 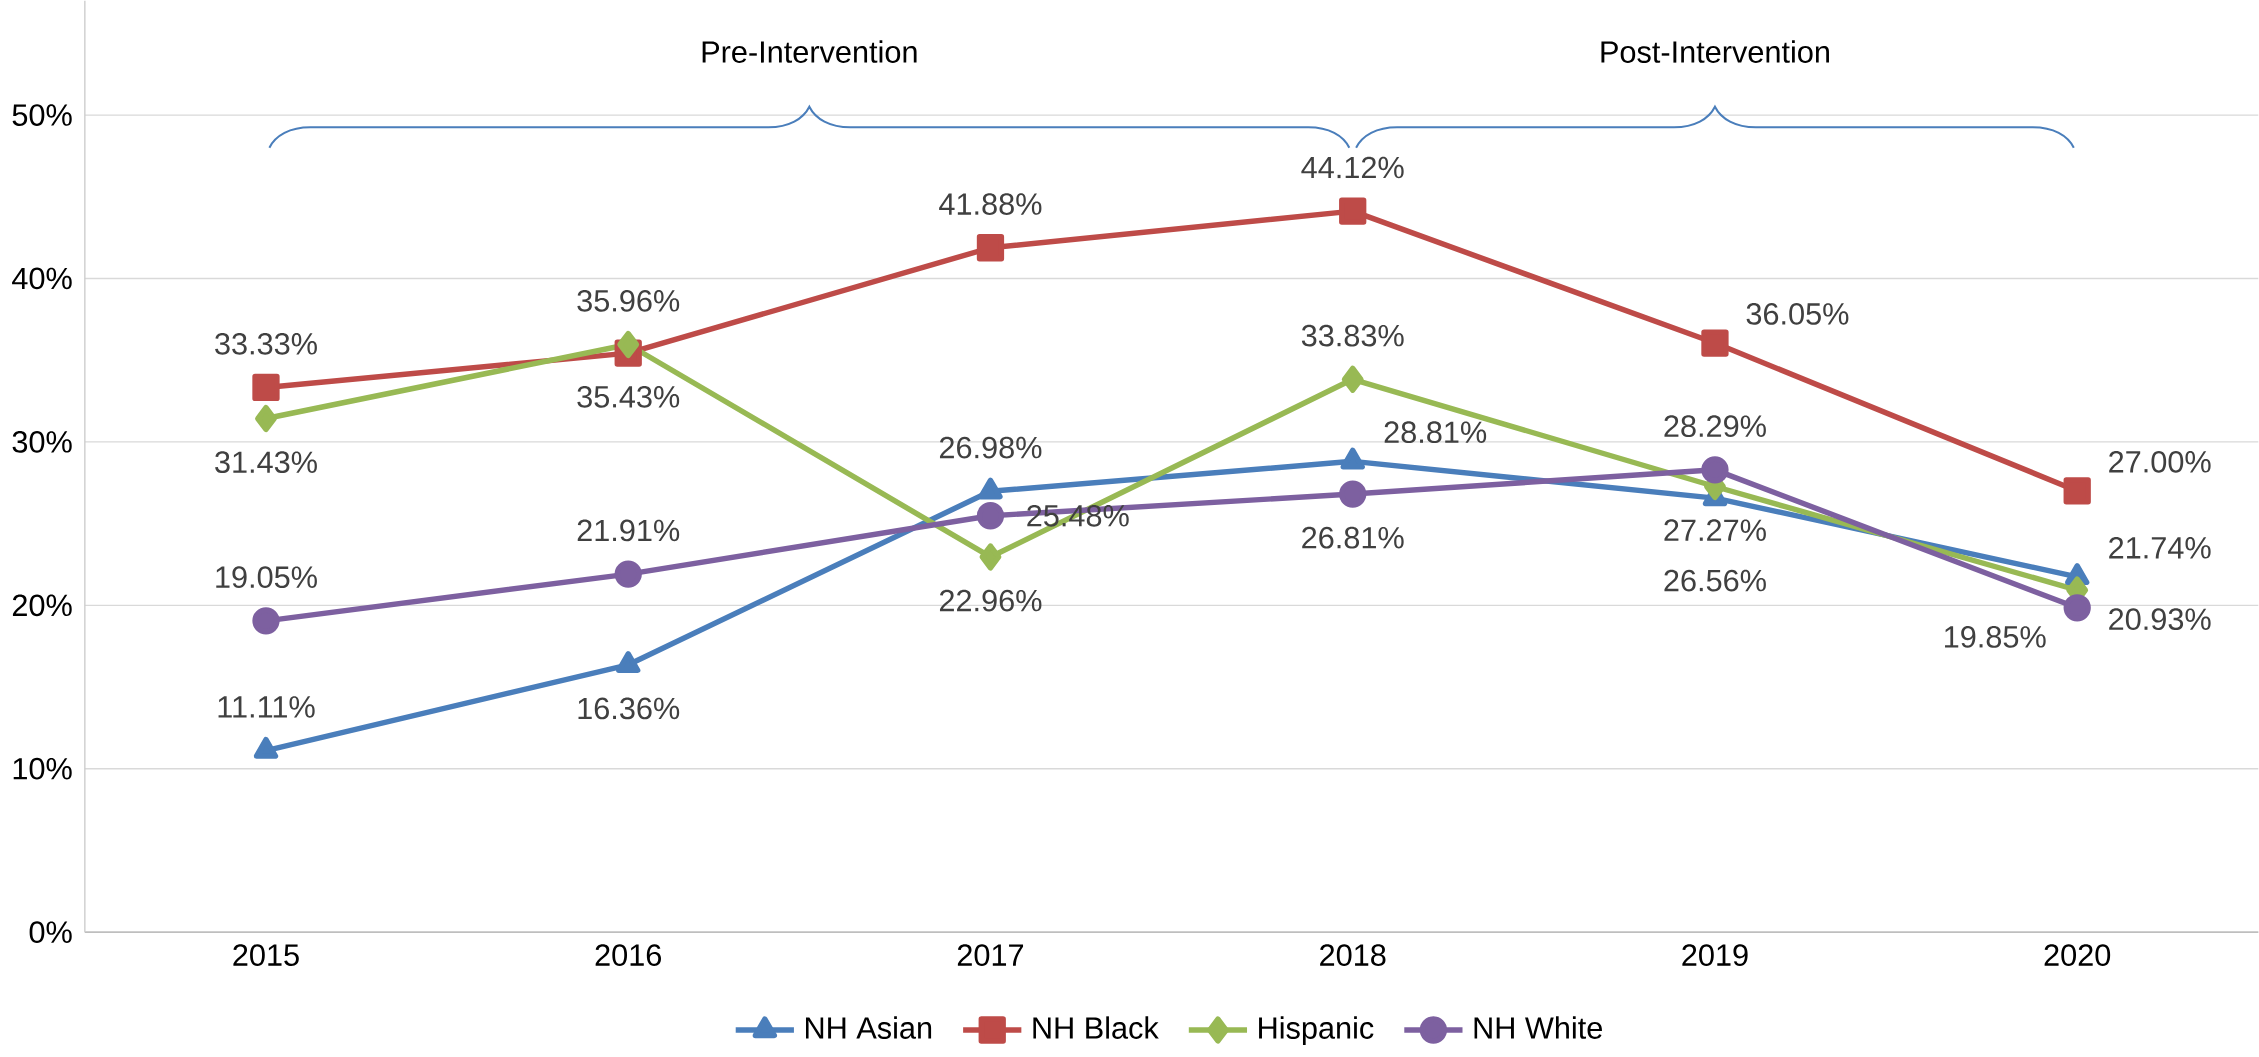 I want to click on x-tick-label: 2019, so click(x=1715, y=955).